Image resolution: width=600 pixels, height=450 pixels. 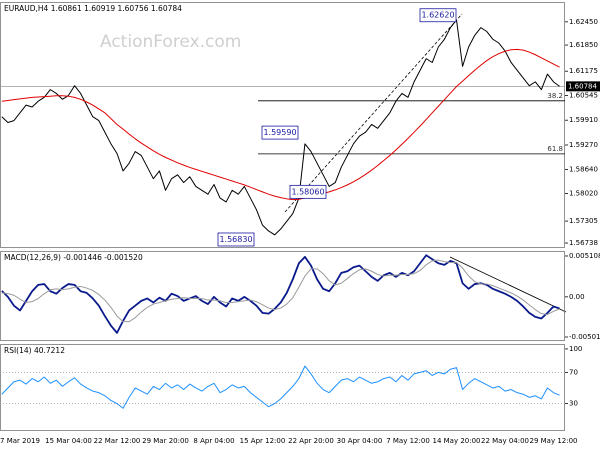 I want to click on y-tick-label: 1.62450, so click(x=583, y=22).